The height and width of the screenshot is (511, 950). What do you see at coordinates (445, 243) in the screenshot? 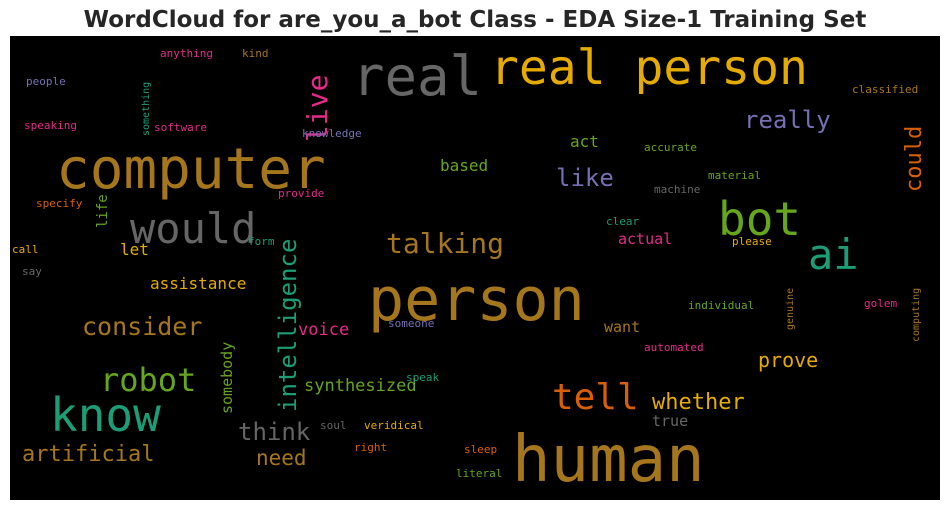
I see `word-talking: talking` at bounding box center [445, 243].